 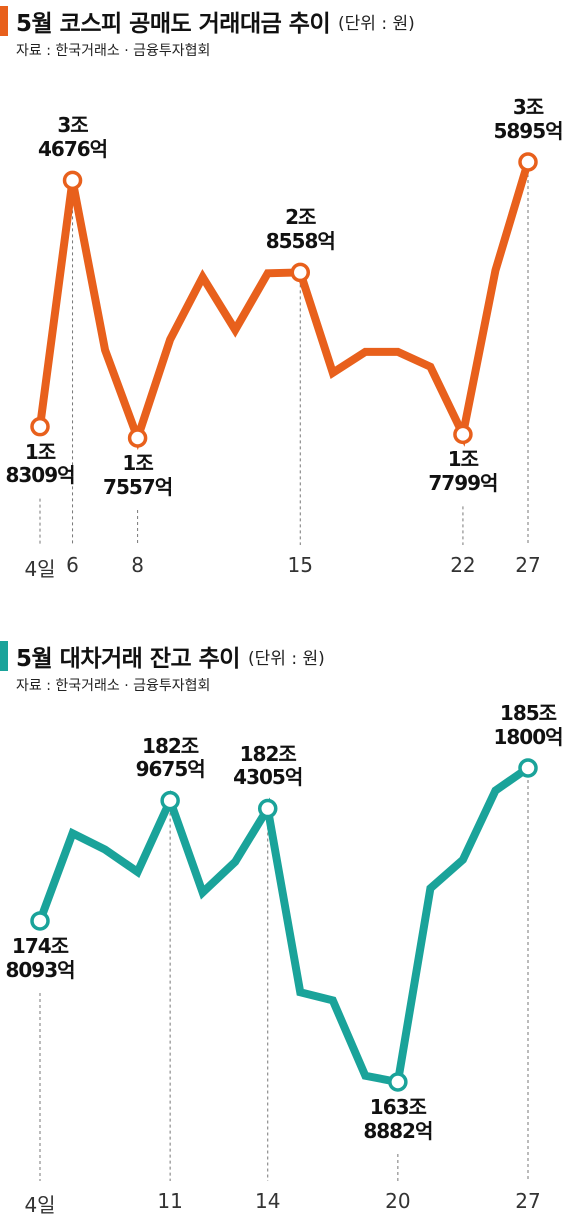 I want to click on value-label: 3조 5895억, so click(x=528, y=119).